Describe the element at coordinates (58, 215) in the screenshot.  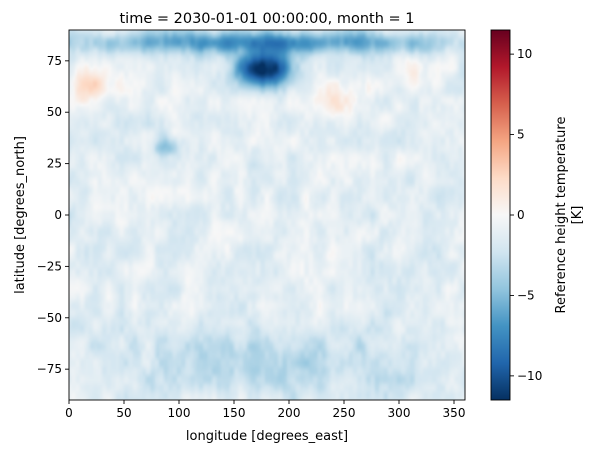
I see `y-tick-label: 0` at that location.